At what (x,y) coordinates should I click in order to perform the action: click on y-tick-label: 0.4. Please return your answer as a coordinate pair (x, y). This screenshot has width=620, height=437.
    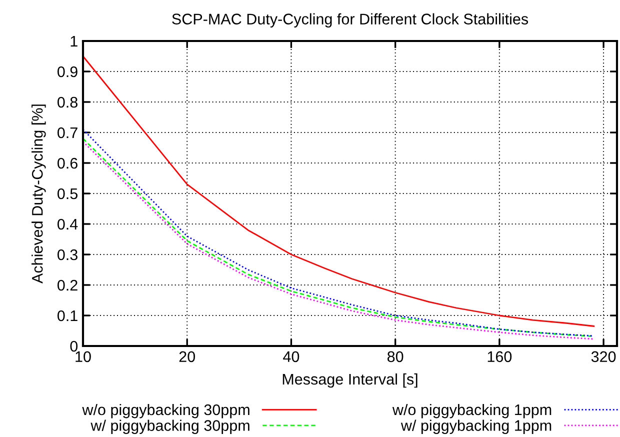
    Looking at the image, I should click on (68, 224).